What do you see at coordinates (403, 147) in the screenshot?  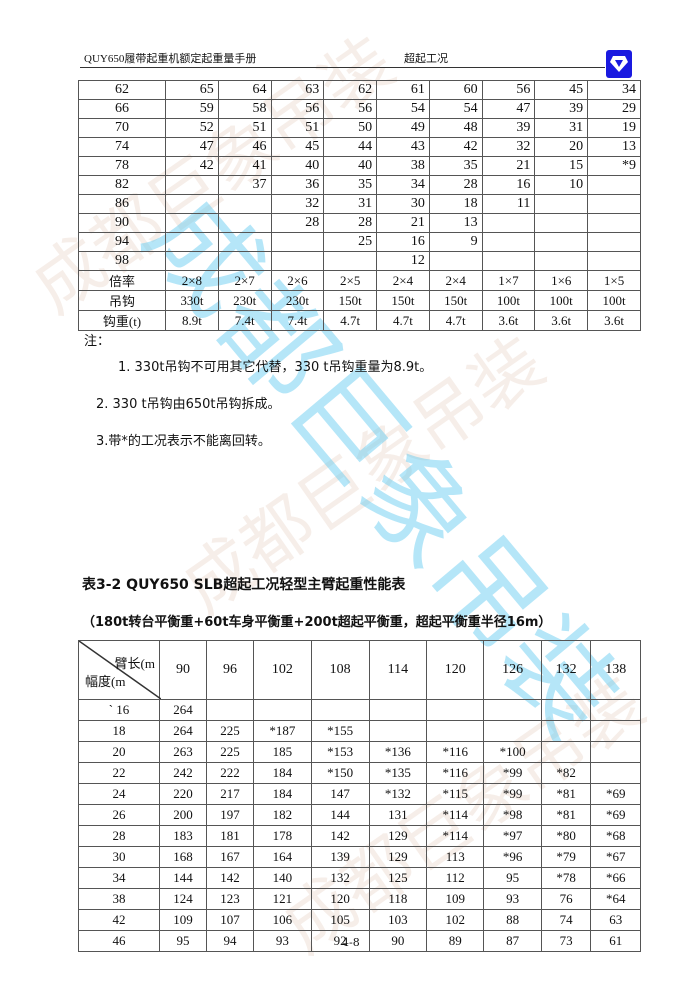 I see `table-cell: 43` at bounding box center [403, 147].